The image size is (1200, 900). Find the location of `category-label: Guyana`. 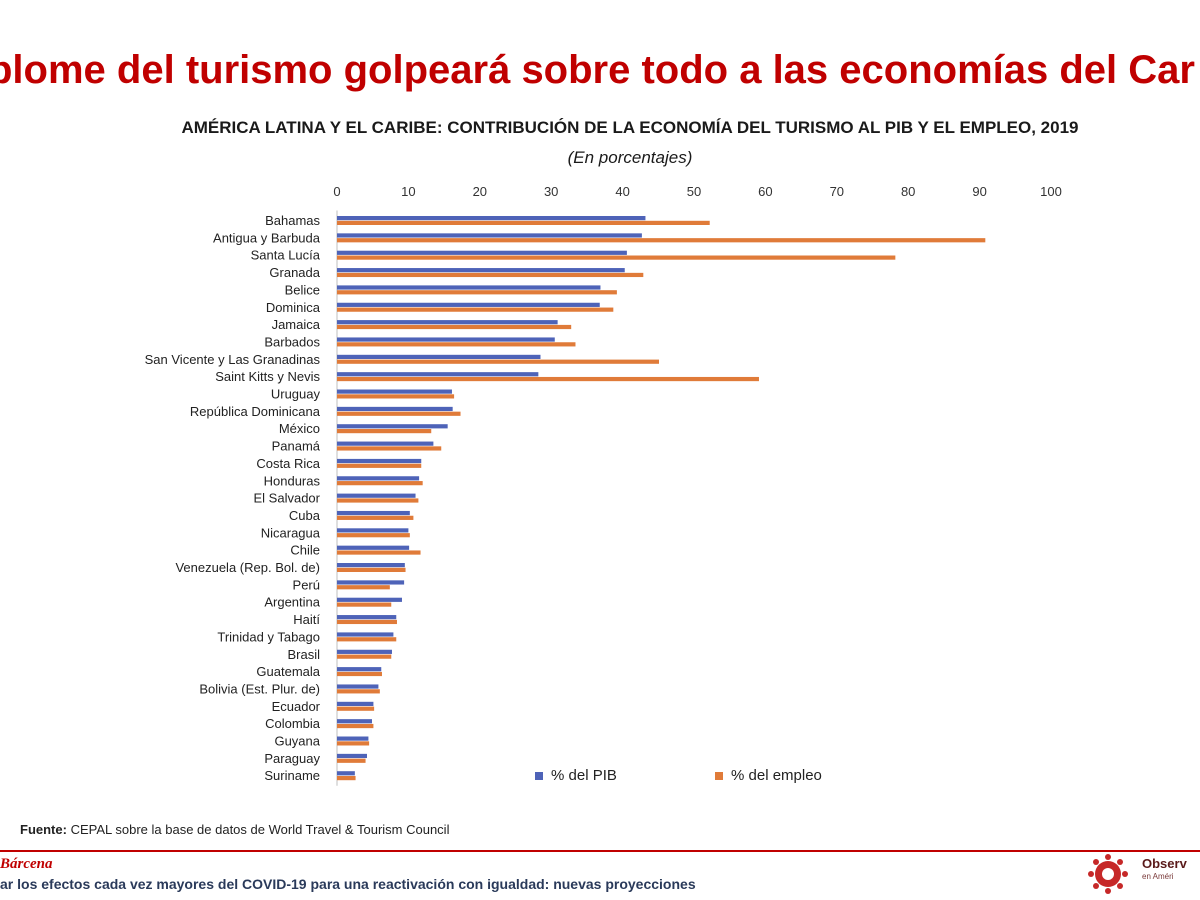

category-label: Guyana is located at coordinates (297, 741).